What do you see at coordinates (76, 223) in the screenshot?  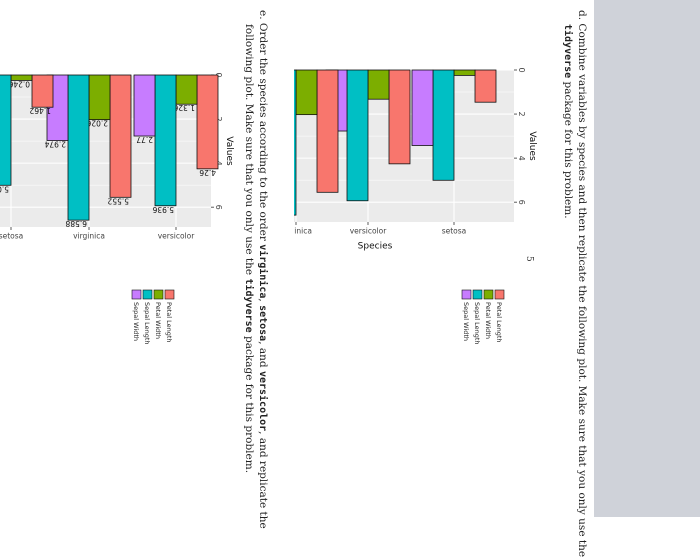 I see `data-label: 6.588` at bounding box center [76, 223].